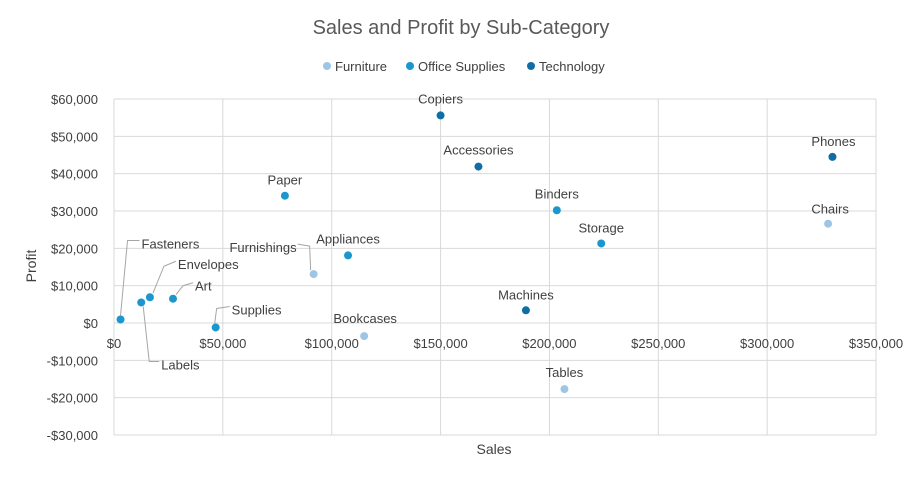  I want to click on y-tick-label: -$30,000, so click(72, 435).